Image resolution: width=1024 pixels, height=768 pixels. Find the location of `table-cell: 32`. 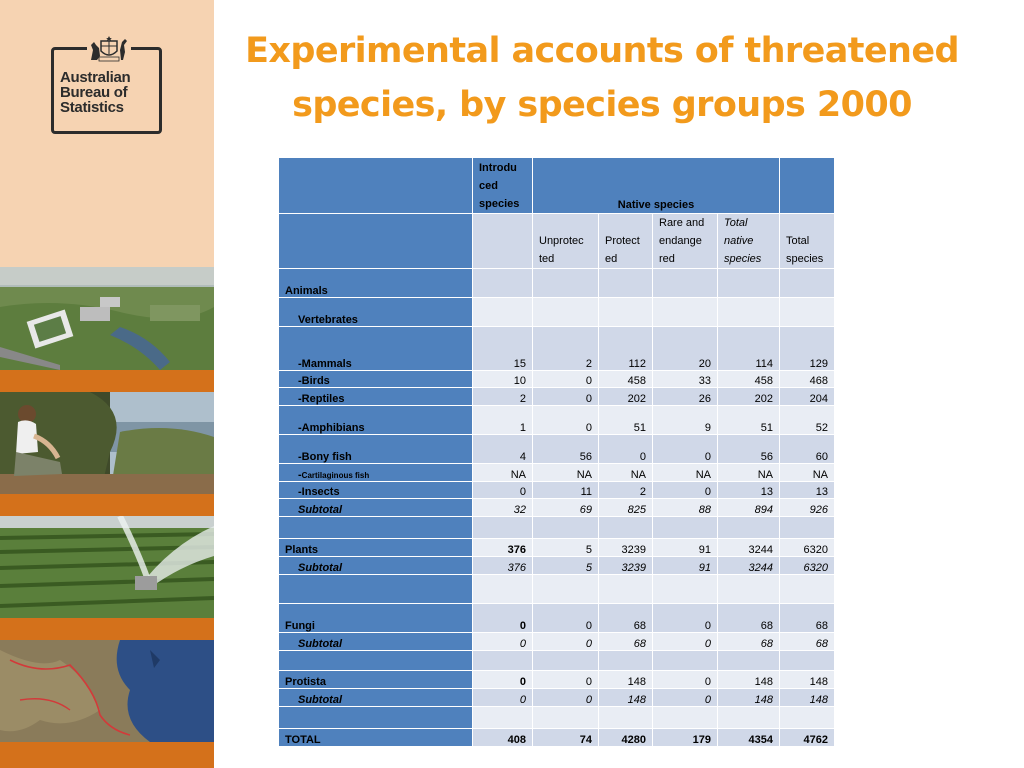

table-cell: 32 is located at coordinates (503, 508).